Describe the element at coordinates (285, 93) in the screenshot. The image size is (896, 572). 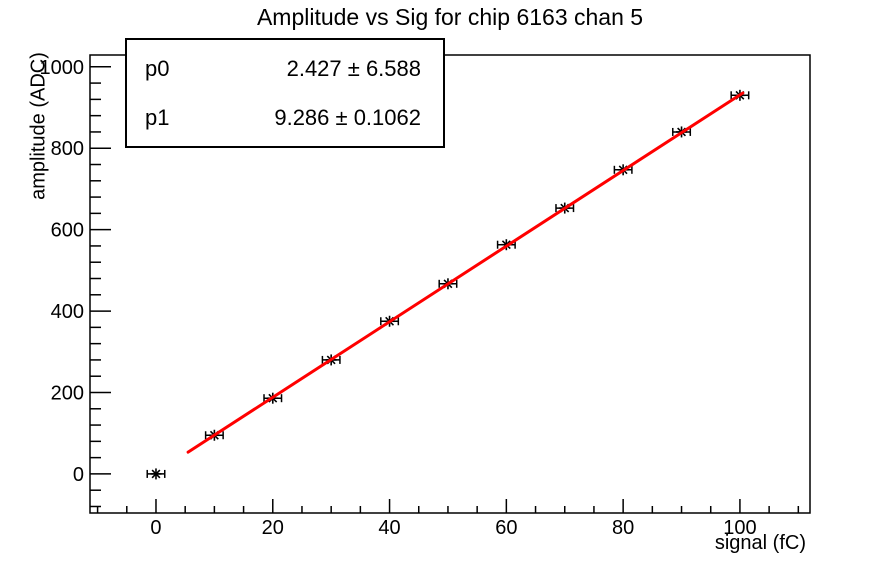
I see `fit-stats-box: p0 2.427 ± 6.588 p1 9.286 ± 0.1062` at that location.